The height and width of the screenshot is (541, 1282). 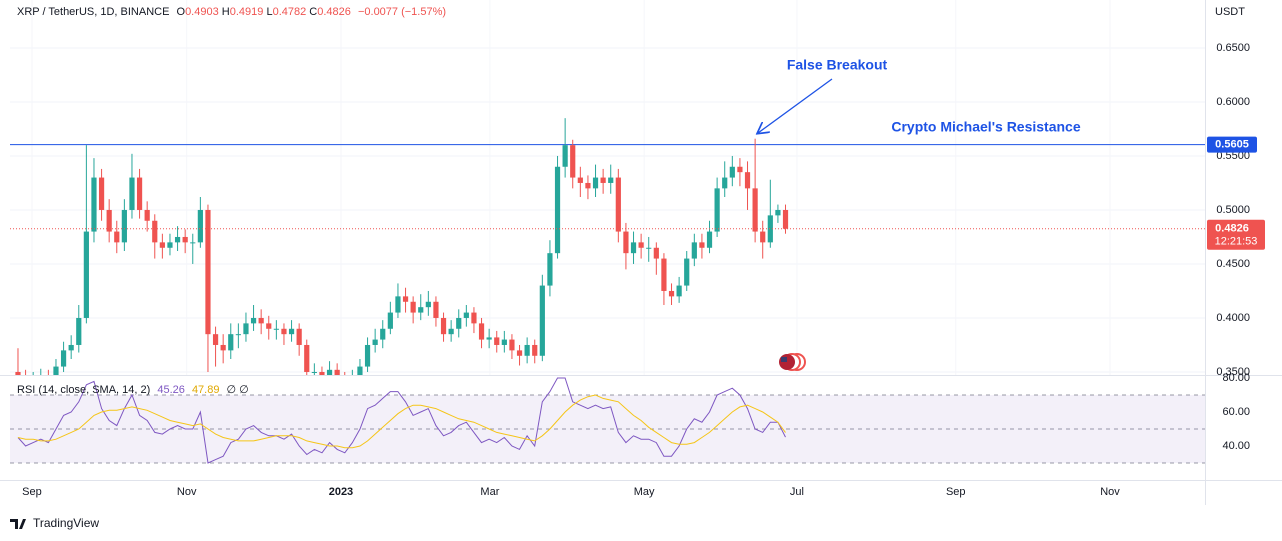 I want to click on price-tag, so click(x=1232, y=144).